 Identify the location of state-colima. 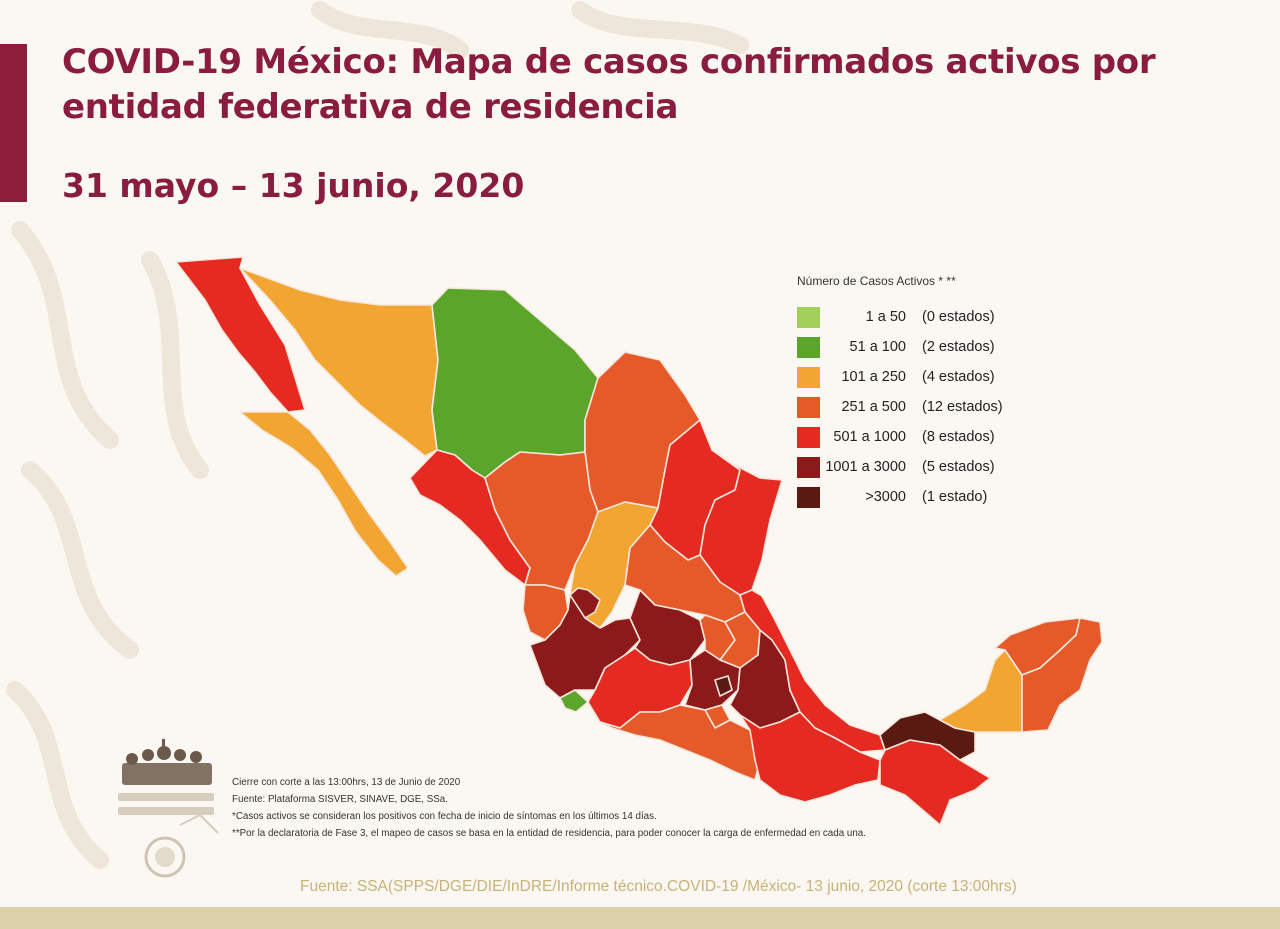
(574, 701).